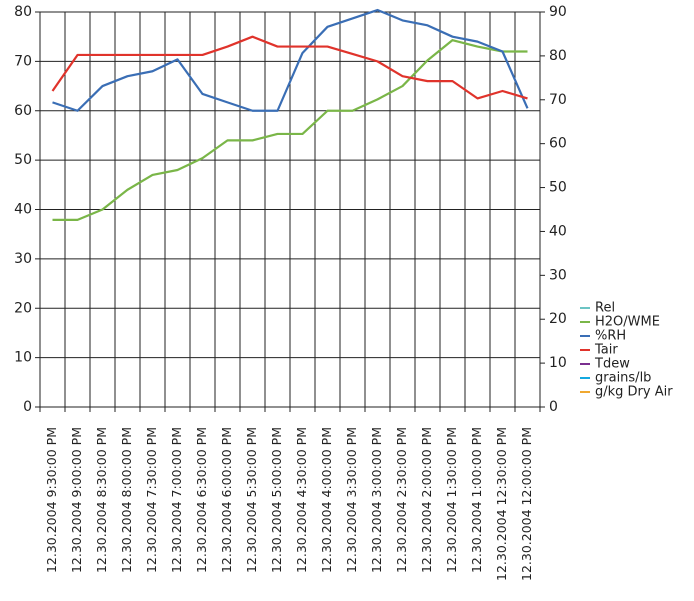 The width and height of the screenshot is (694, 601). I want to click on y-tick-label: 30, so click(23, 259).